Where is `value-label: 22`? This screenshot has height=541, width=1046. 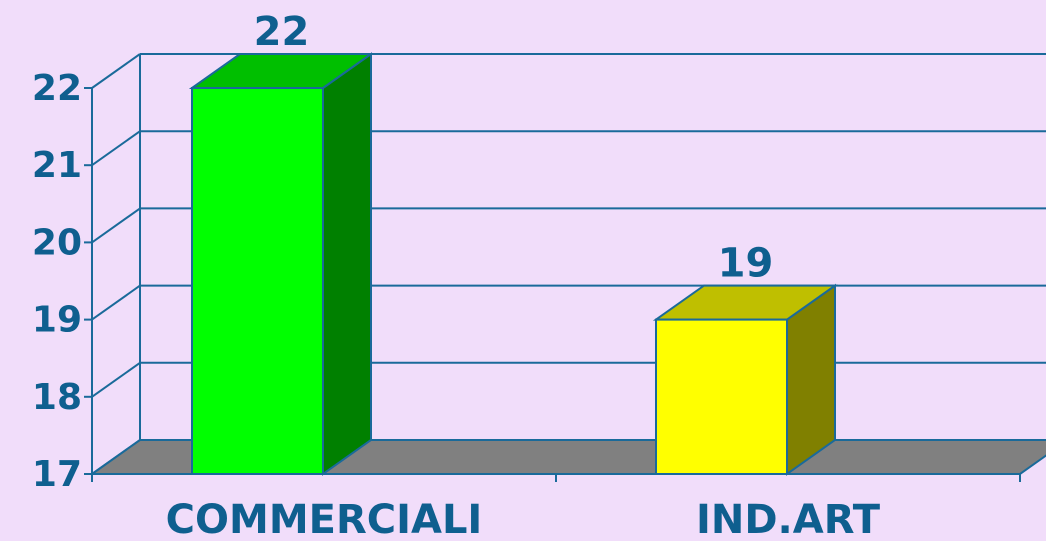
value-label: 22 is located at coordinates (282, 32).